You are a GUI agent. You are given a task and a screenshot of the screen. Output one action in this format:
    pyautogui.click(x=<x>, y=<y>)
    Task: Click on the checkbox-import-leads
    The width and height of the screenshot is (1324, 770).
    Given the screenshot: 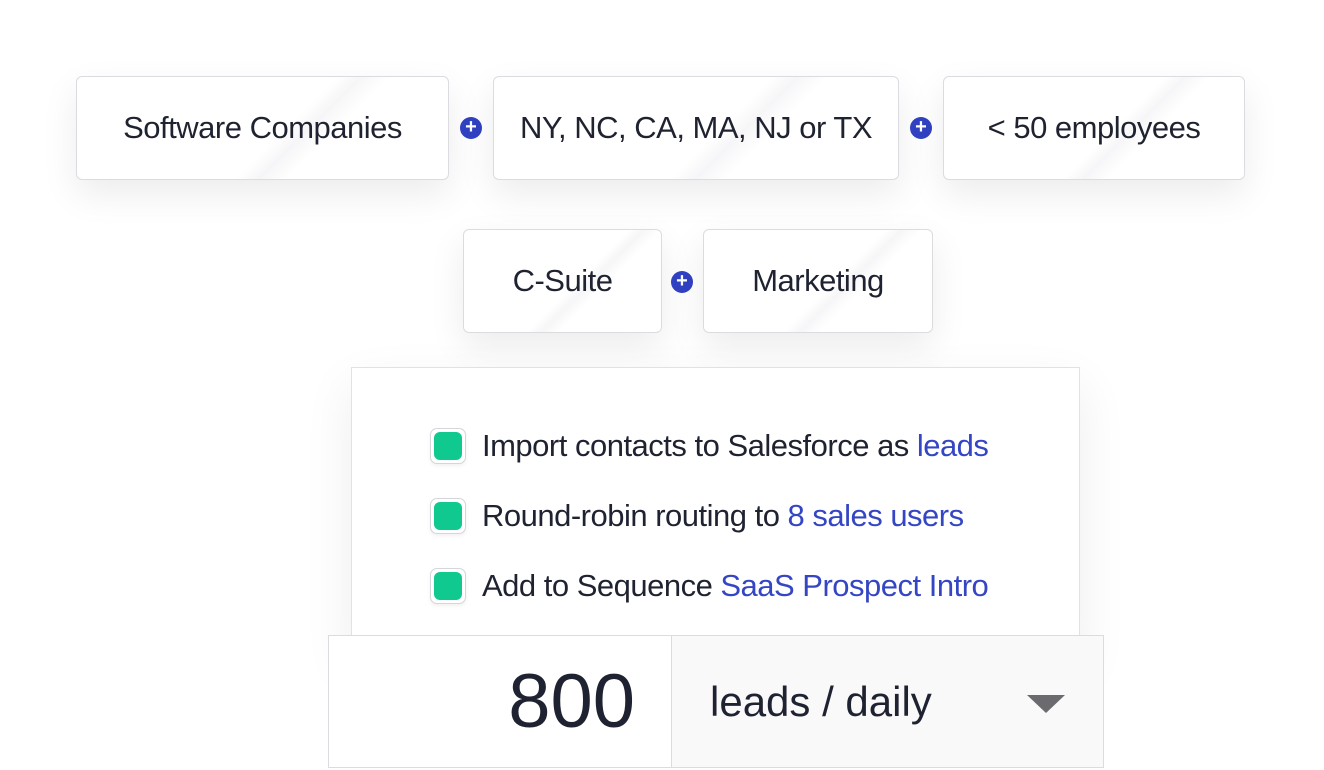 What is the action you would take?
    pyautogui.click(x=448, y=446)
    